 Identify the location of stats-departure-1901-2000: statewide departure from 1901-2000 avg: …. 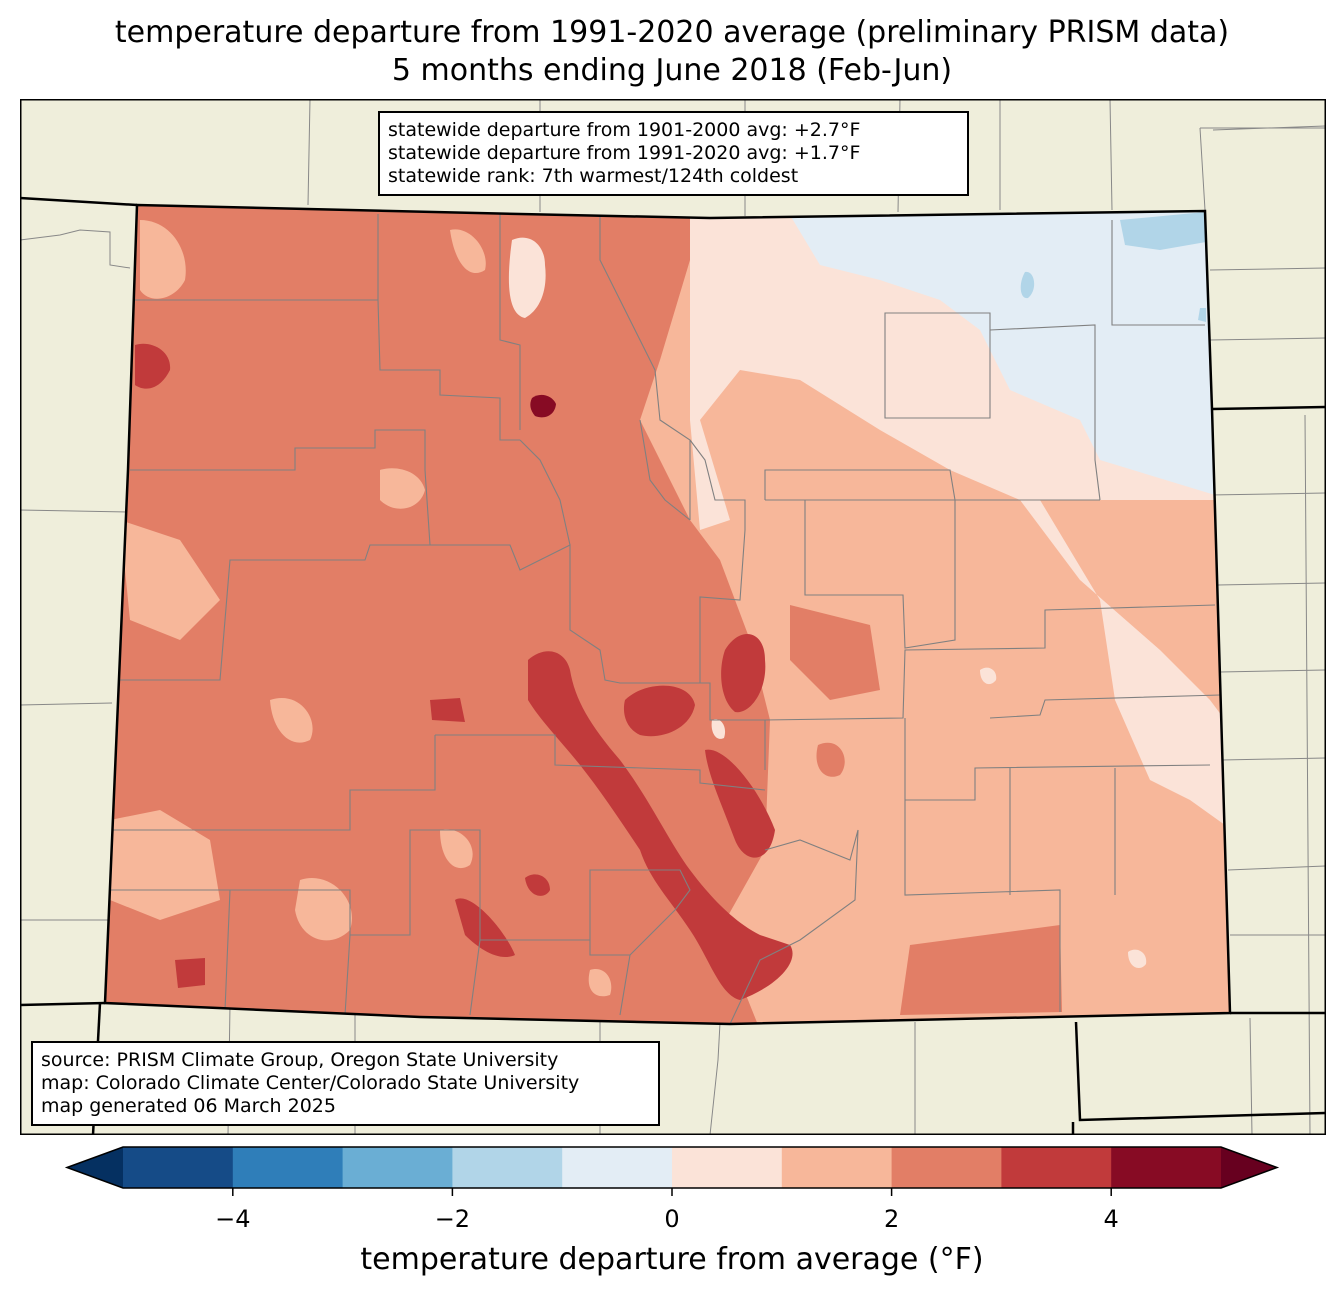
(624, 130).